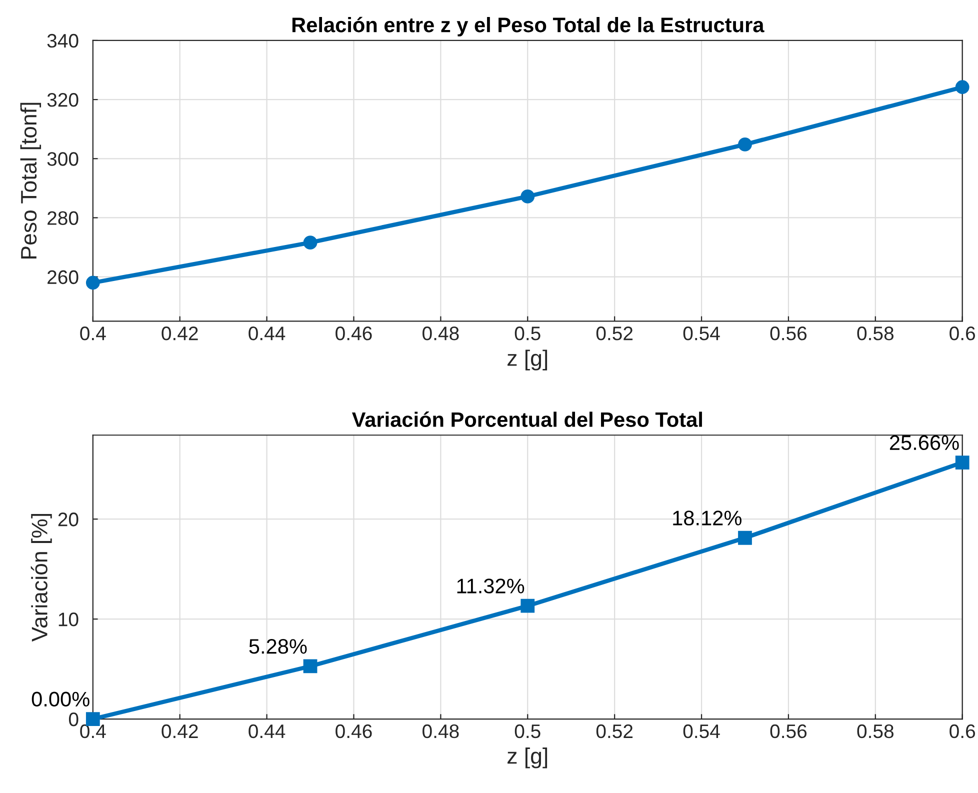 This screenshot has height=793, width=978. What do you see at coordinates (31, 180) in the screenshot?
I see `y-axis-title: Peso Total [tonf]` at bounding box center [31, 180].